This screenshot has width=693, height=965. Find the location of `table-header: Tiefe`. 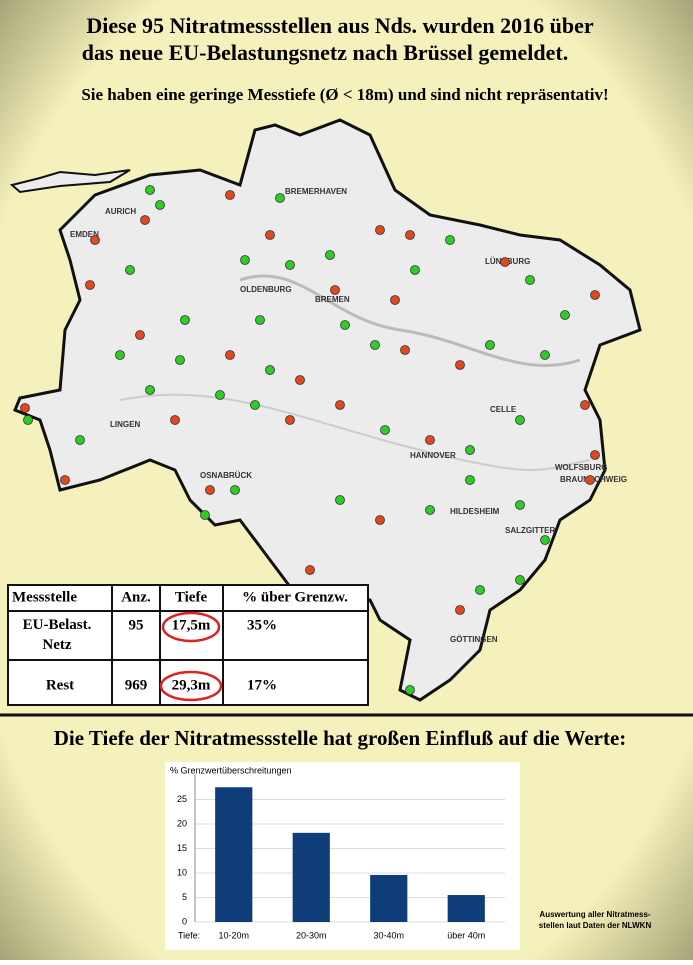

table-header: Tiefe is located at coordinates (191, 597).